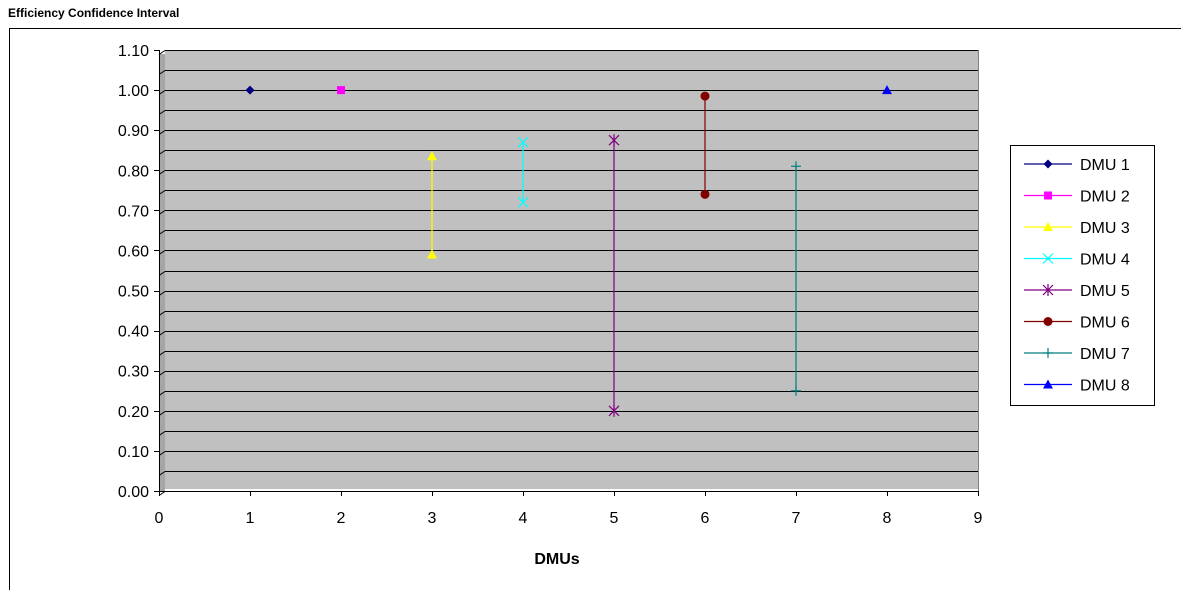 The width and height of the screenshot is (1181, 590). I want to click on y-tick-label: 0.90, so click(133, 131).